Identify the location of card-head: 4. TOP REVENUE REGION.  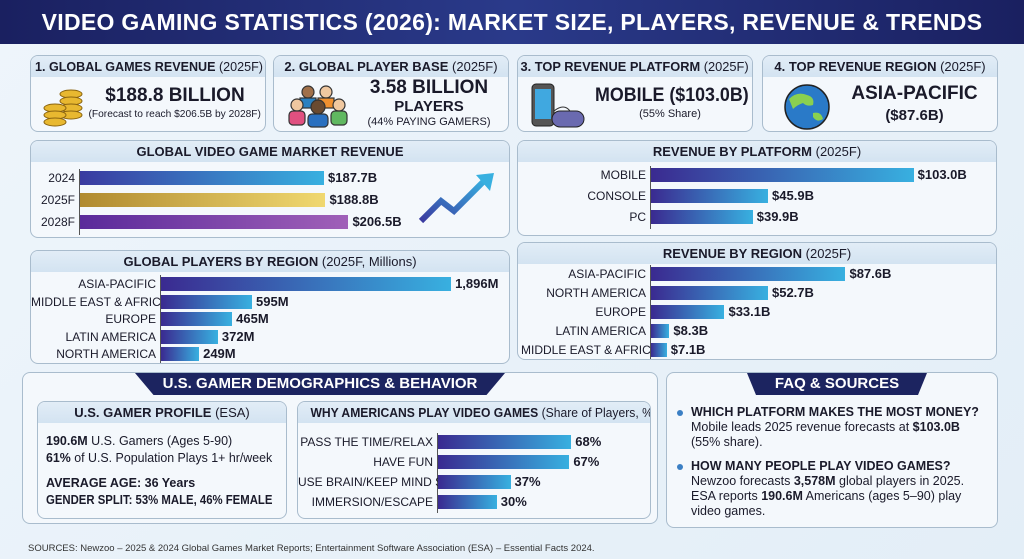
(855, 66).